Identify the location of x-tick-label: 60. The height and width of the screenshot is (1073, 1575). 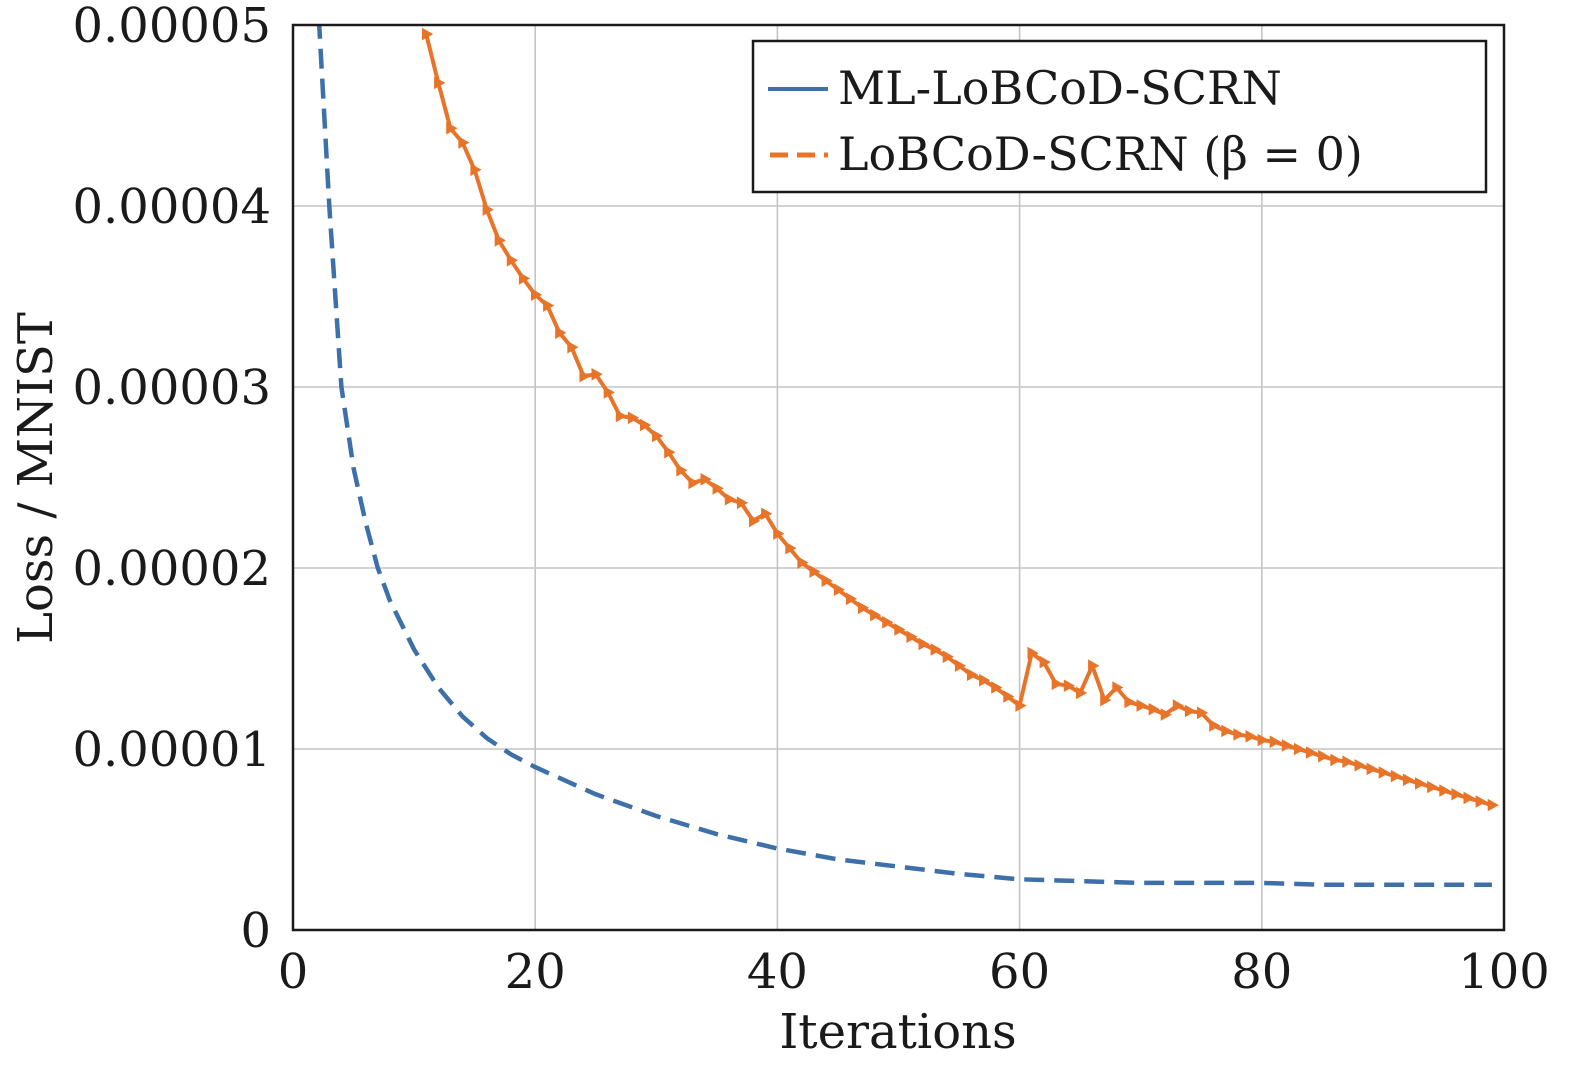
(1019, 972).